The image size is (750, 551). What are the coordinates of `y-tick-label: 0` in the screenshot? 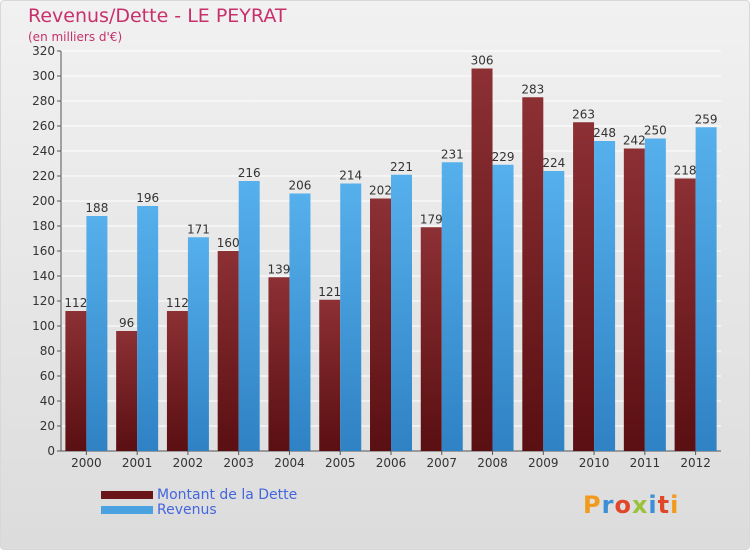 It's located at (51, 451).